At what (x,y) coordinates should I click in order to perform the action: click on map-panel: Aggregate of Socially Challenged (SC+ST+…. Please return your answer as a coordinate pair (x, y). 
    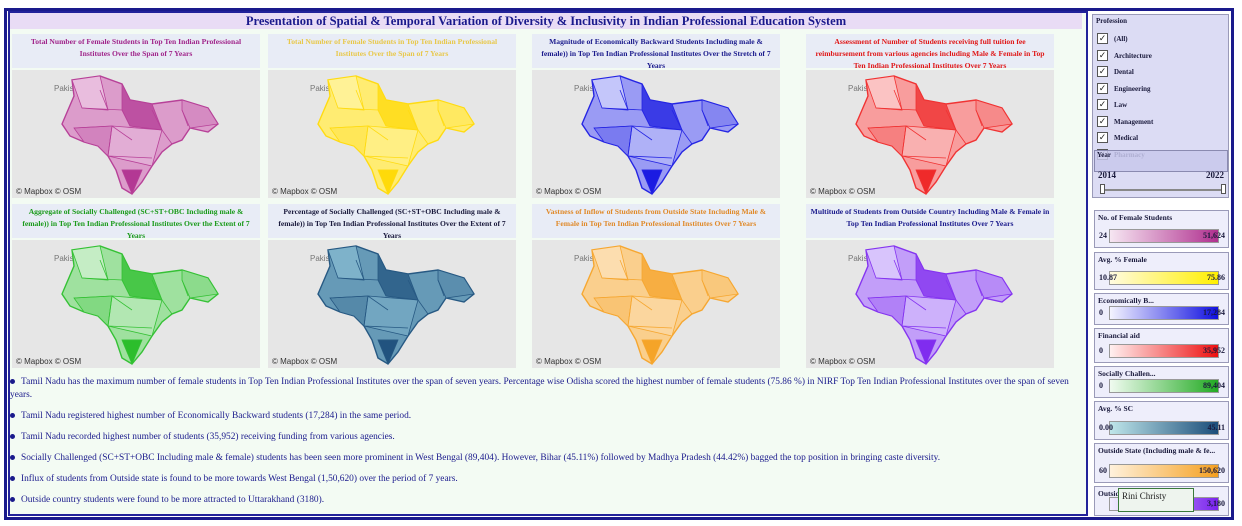
    Looking at the image, I should click on (136, 287).